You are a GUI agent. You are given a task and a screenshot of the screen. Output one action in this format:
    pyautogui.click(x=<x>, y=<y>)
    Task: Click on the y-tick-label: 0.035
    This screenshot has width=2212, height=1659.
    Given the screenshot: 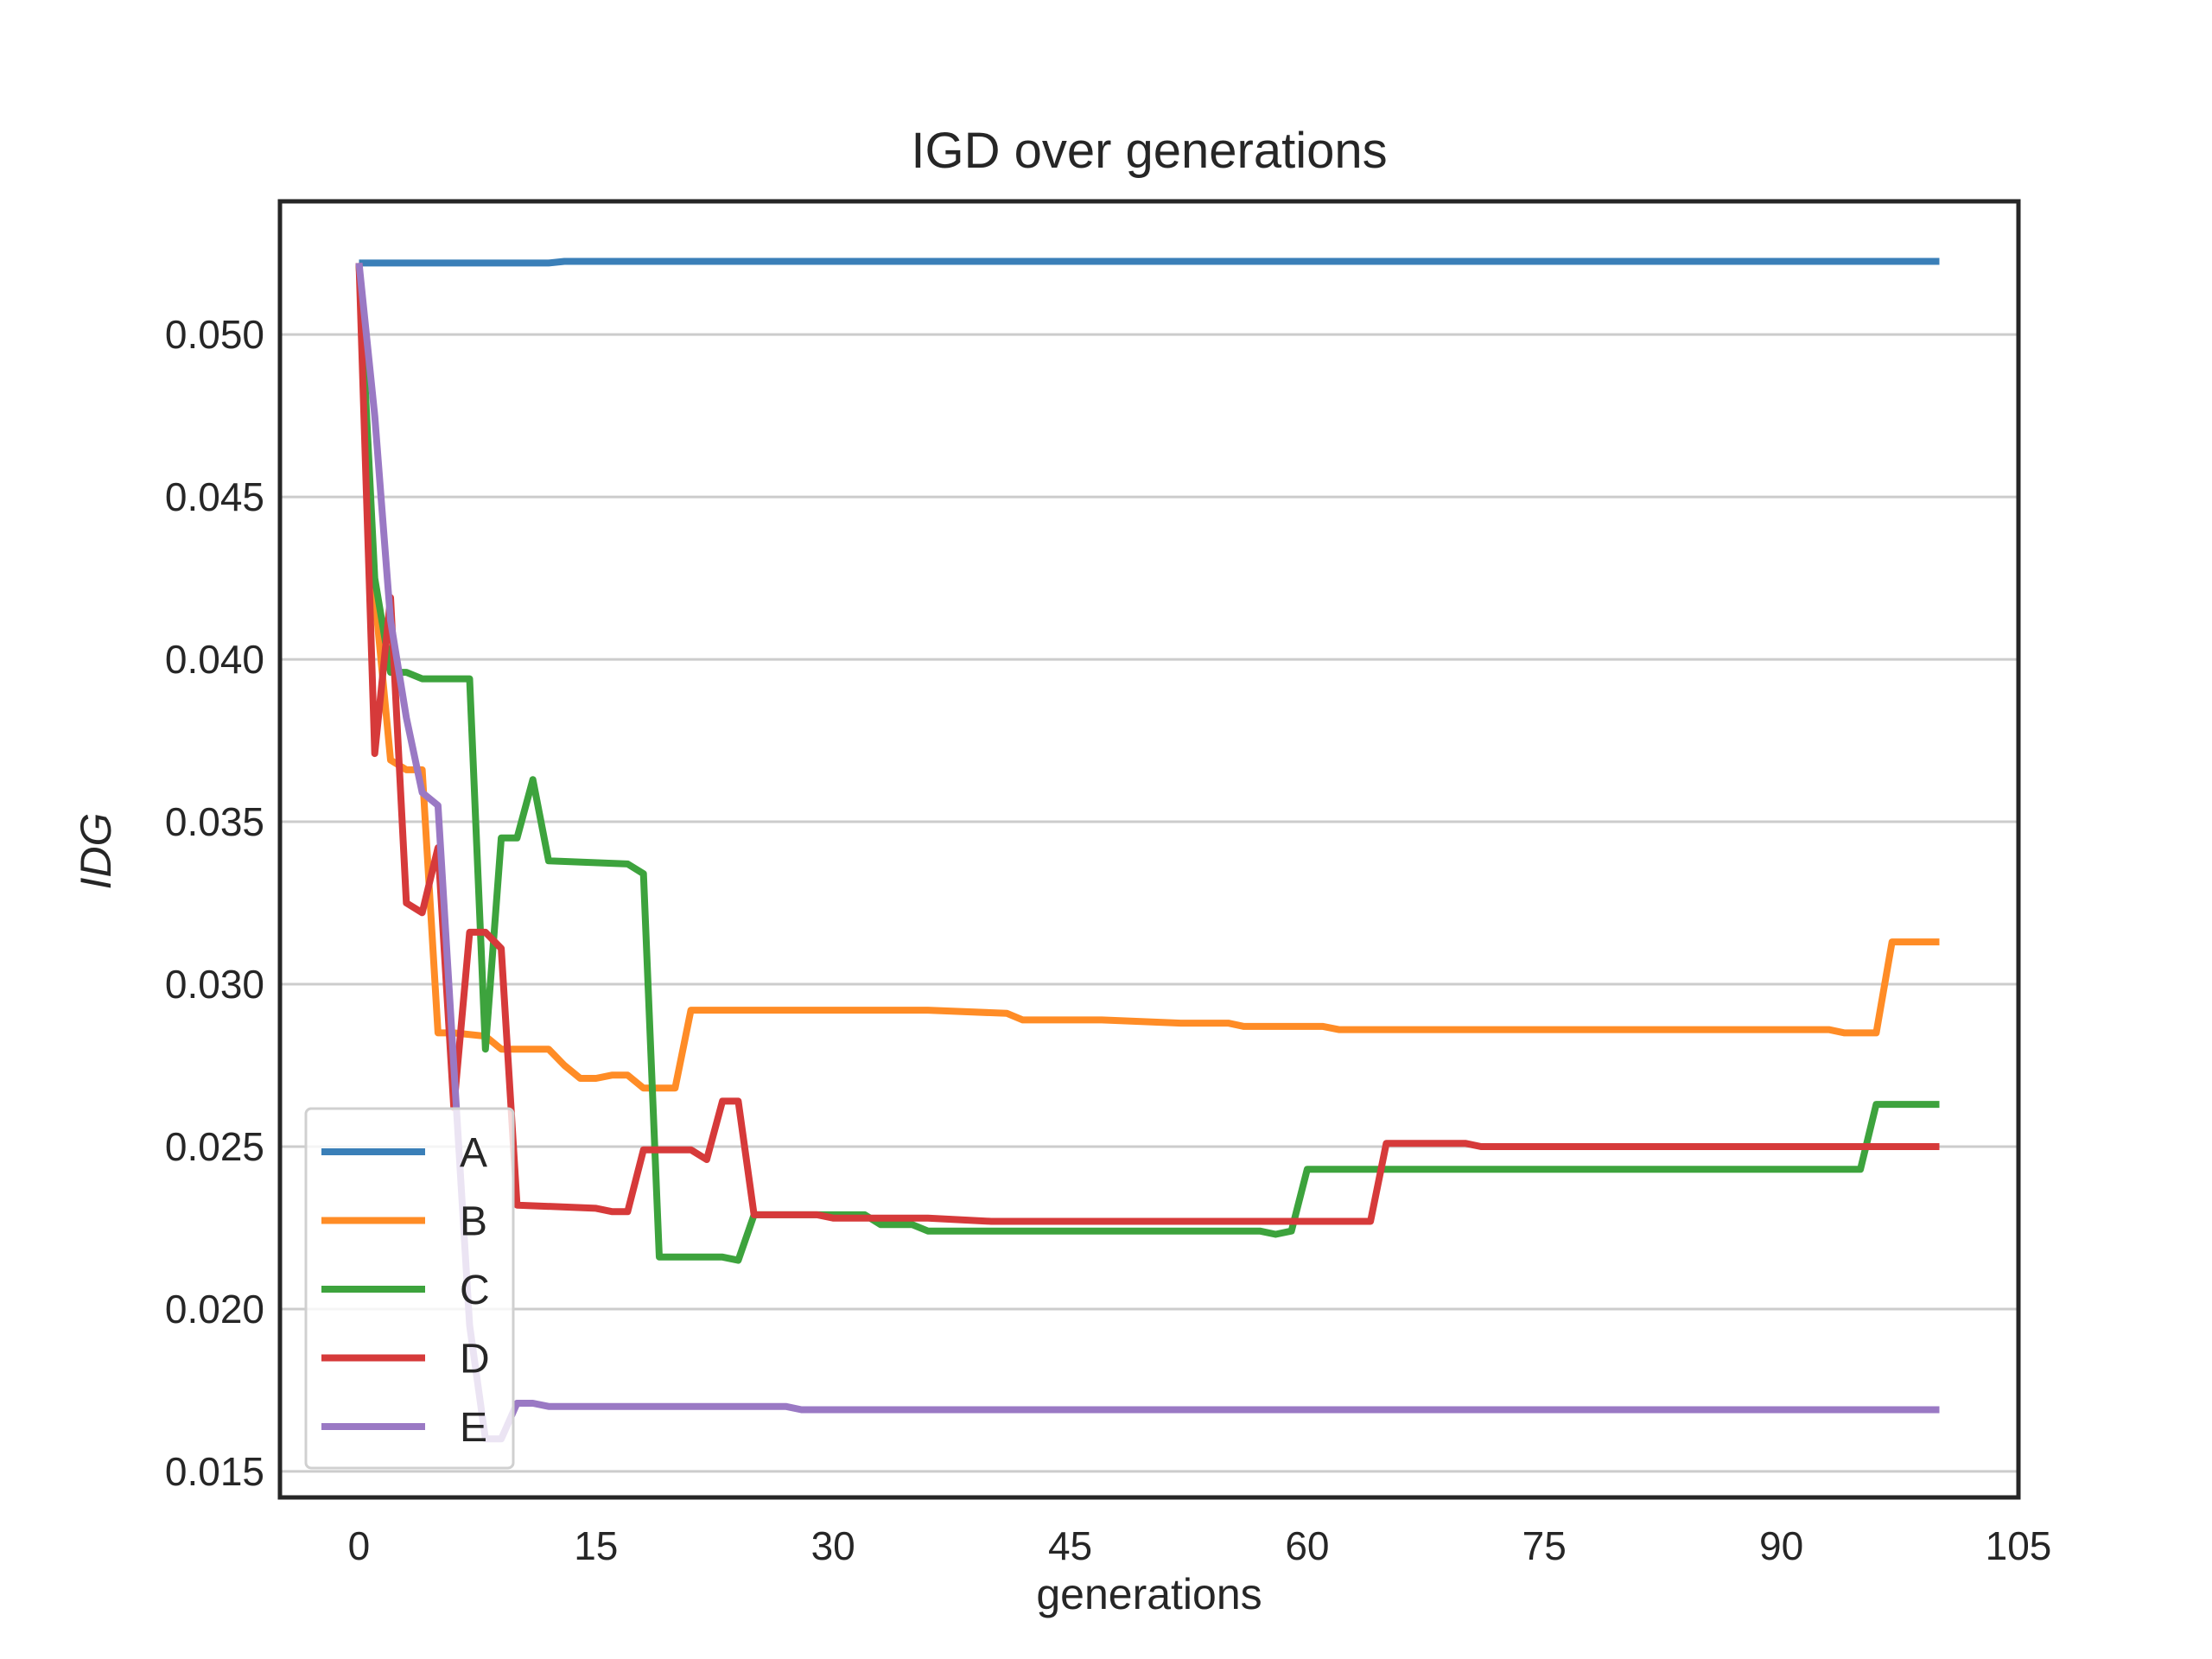 What is the action you would take?
    pyautogui.click(x=214, y=821)
    